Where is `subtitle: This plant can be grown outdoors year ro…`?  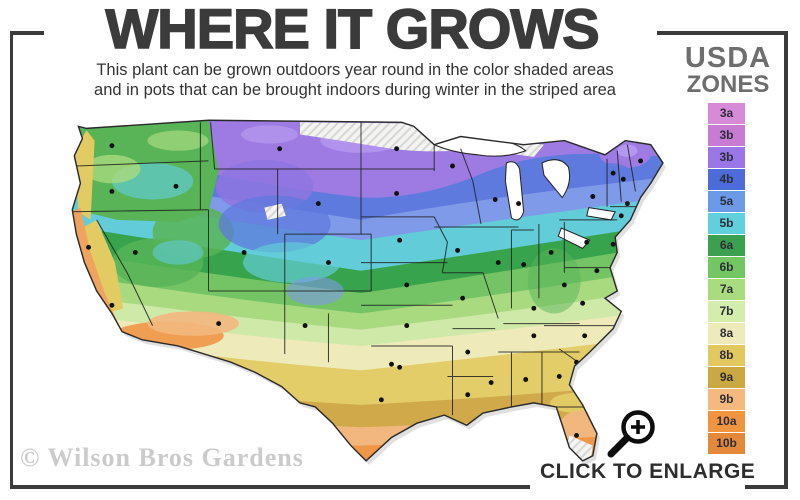
subtitle: This plant can be grown outdoors year ro… is located at coordinates (355, 80).